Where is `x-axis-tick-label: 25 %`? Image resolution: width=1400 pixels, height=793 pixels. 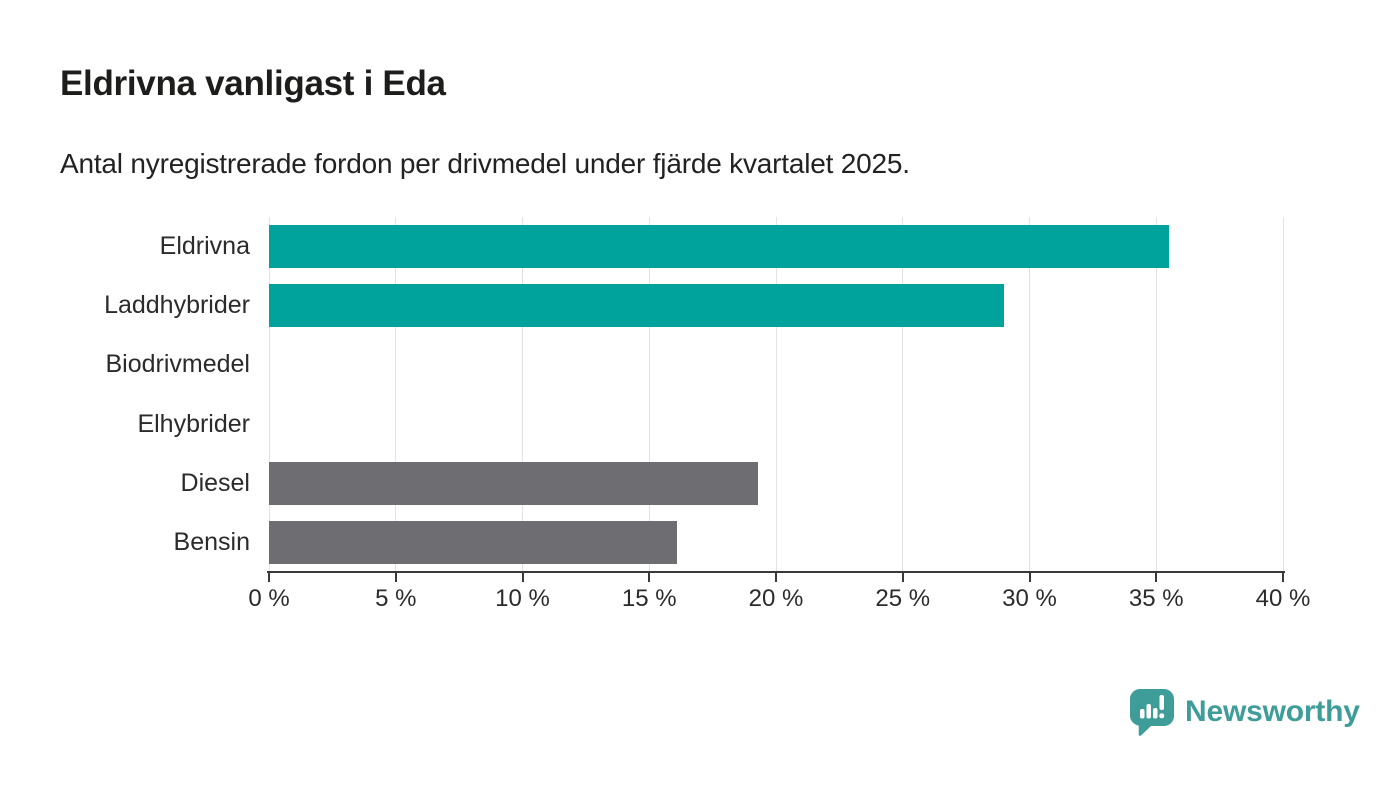
x-axis-tick-label: 25 % is located at coordinates (903, 598).